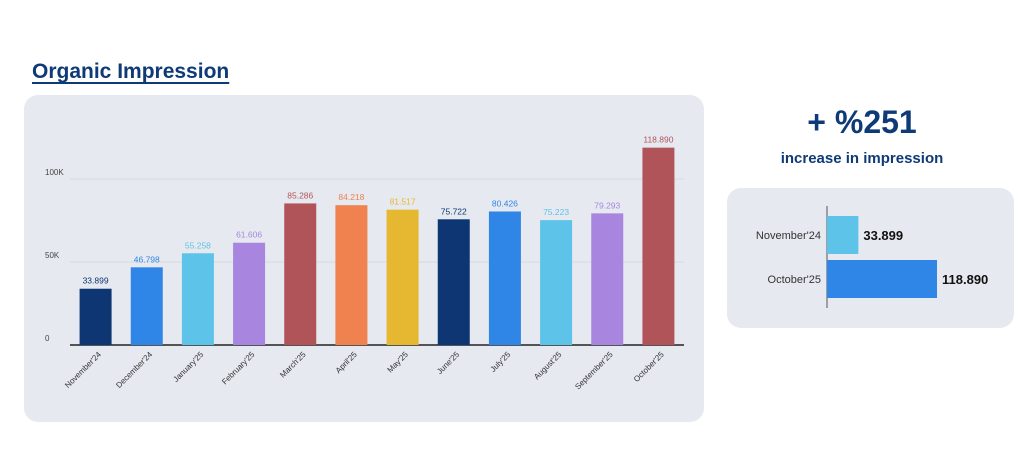 The height and width of the screenshot is (451, 1024). What do you see at coordinates (52, 255) in the screenshot?
I see `y-tick-label: 50K` at bounding box center [52, 255].